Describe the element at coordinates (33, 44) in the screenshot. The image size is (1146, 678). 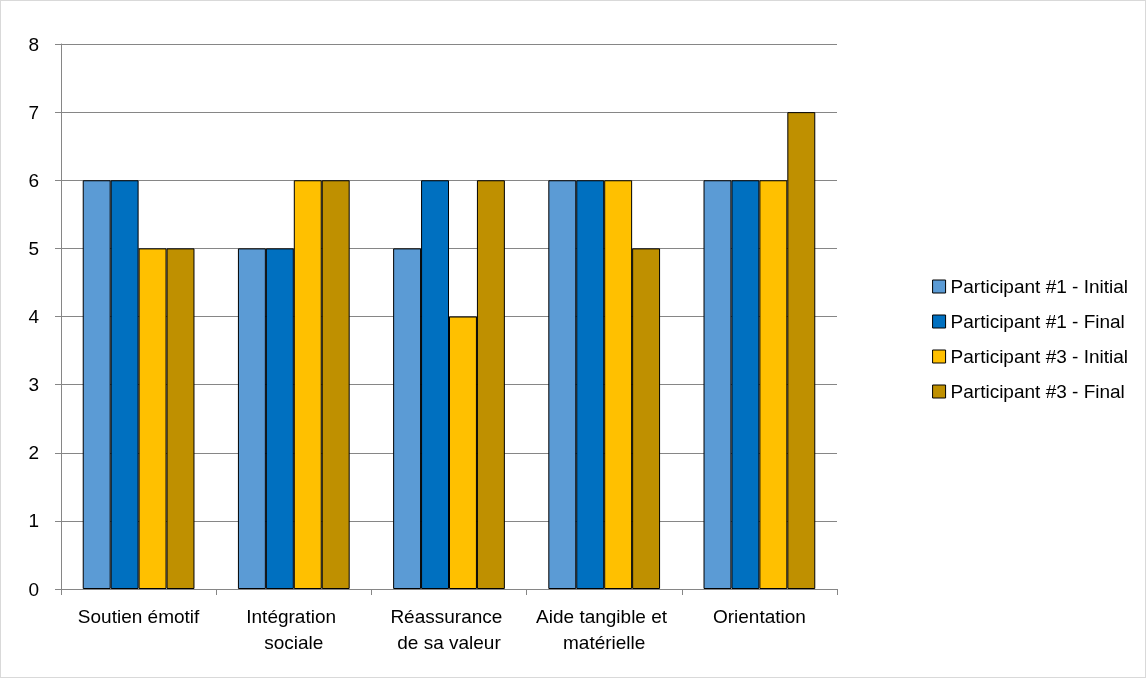
I see `y-tick-label: 8` at that location.